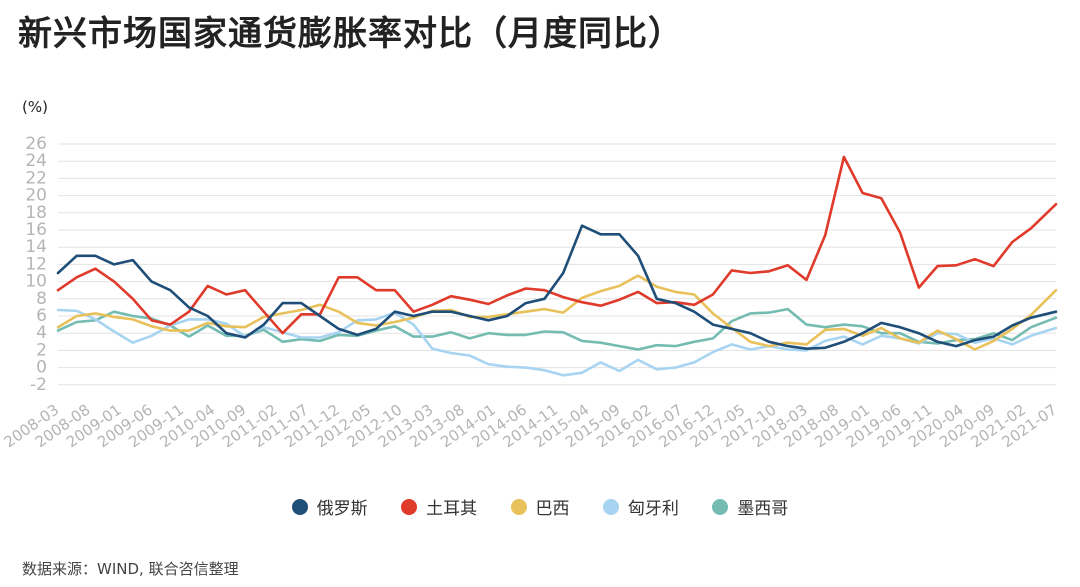  Describe the element at coordinates (36, 196) in the screenshot. I see `y-tick-label: 20` at that location.